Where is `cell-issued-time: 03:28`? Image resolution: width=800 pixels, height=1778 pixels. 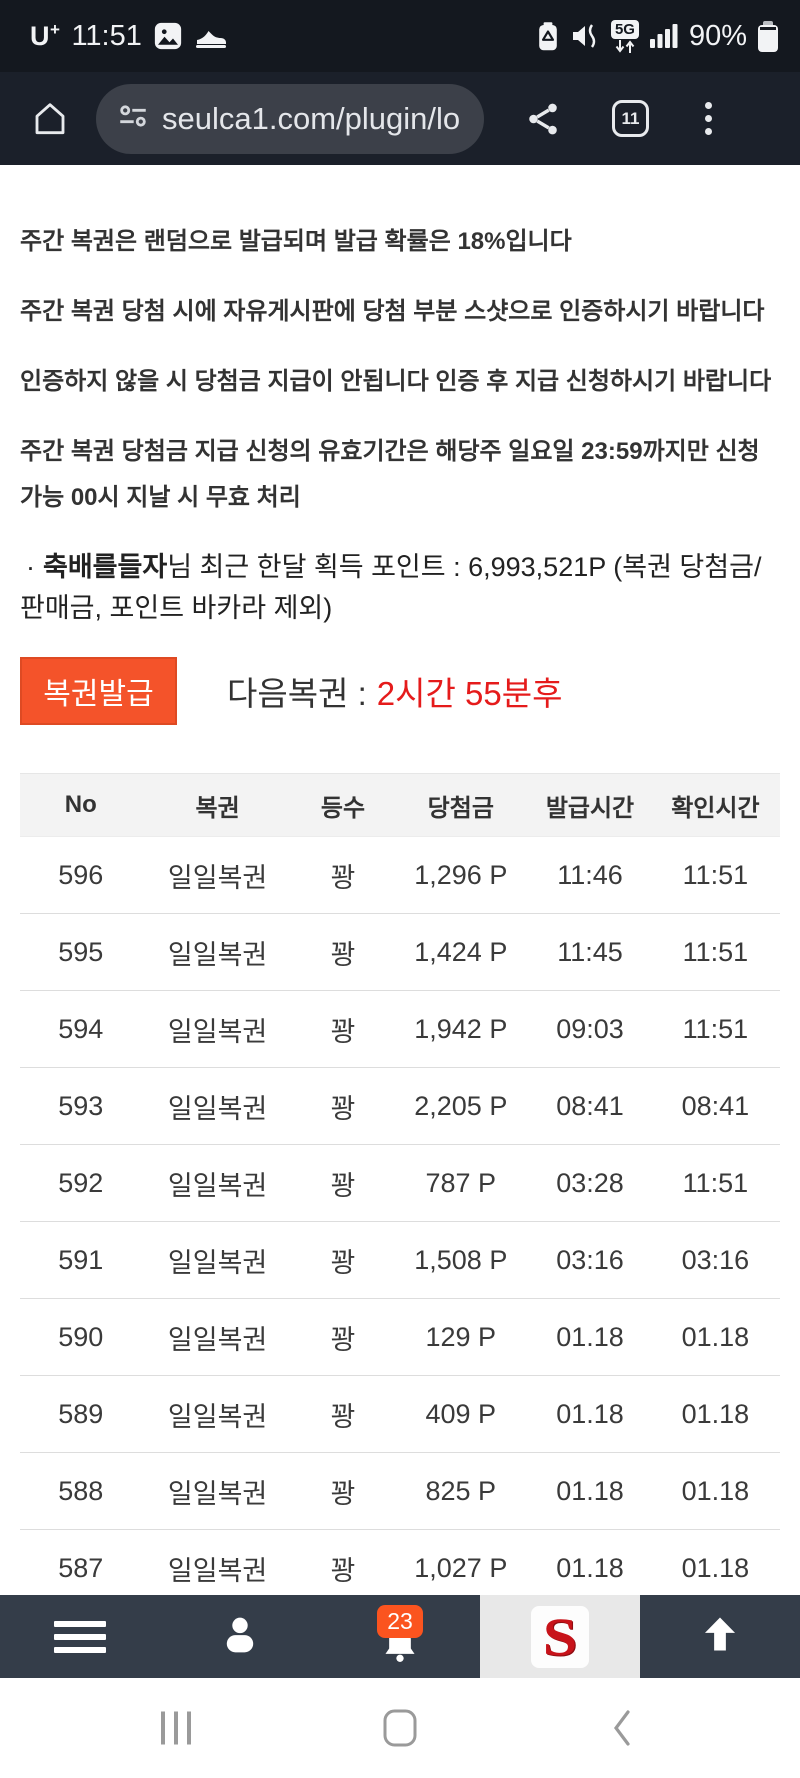 cell-issued-time: 03:28 is located at coordinates (590, 1182).